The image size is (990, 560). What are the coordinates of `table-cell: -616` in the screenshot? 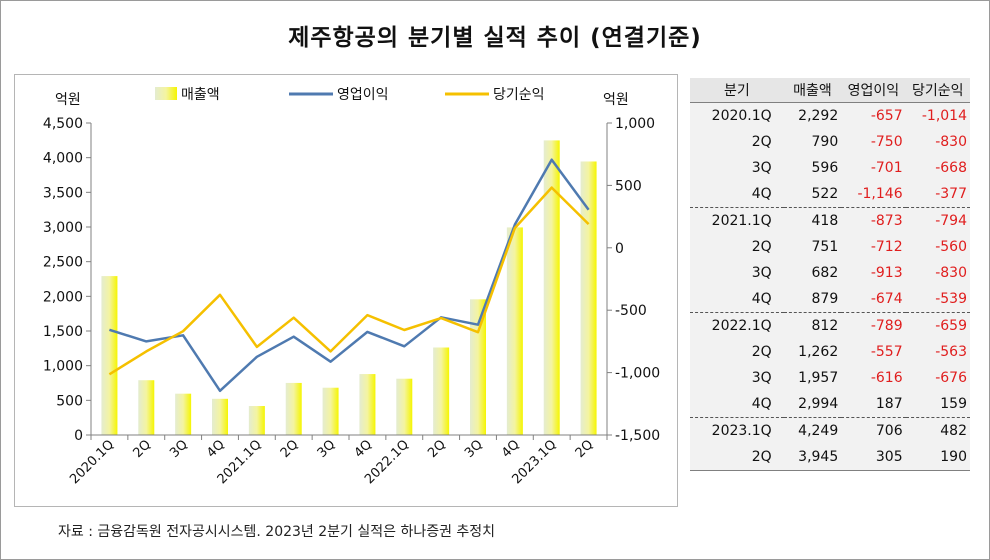 It's located at (873, 378).